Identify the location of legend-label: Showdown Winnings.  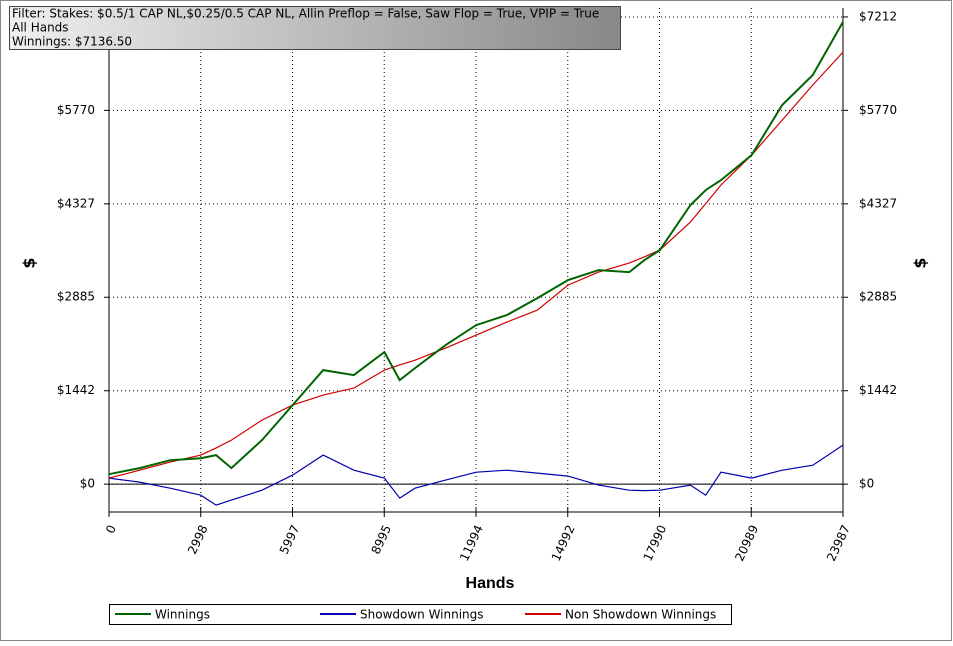
(422, 615).